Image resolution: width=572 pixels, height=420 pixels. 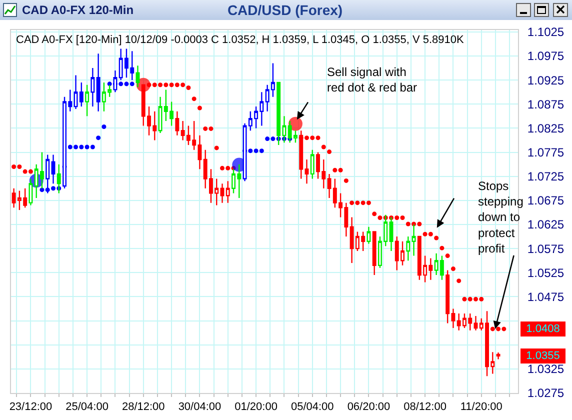 I want to click on y-tick-label: 1.0275, so click(x=545, y=393).